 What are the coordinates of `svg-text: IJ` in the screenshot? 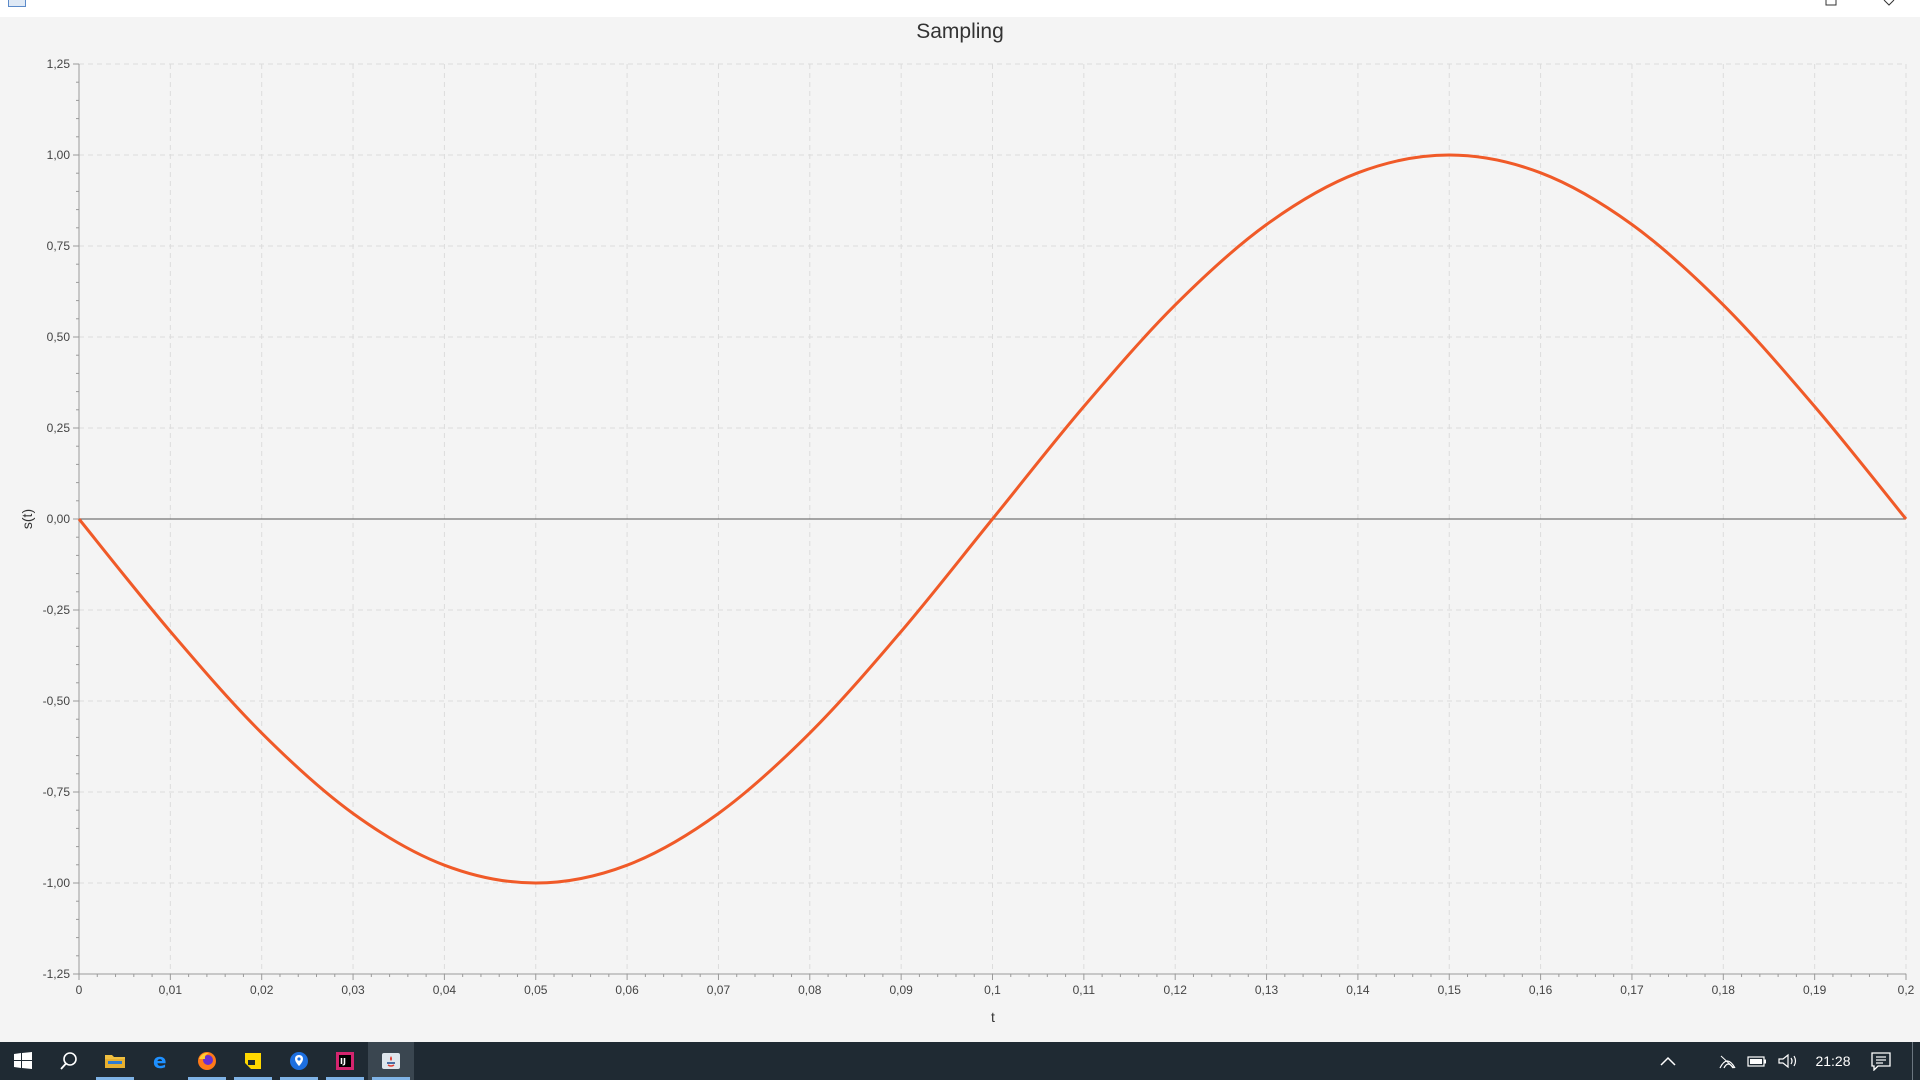 It's located at (343, 1061).